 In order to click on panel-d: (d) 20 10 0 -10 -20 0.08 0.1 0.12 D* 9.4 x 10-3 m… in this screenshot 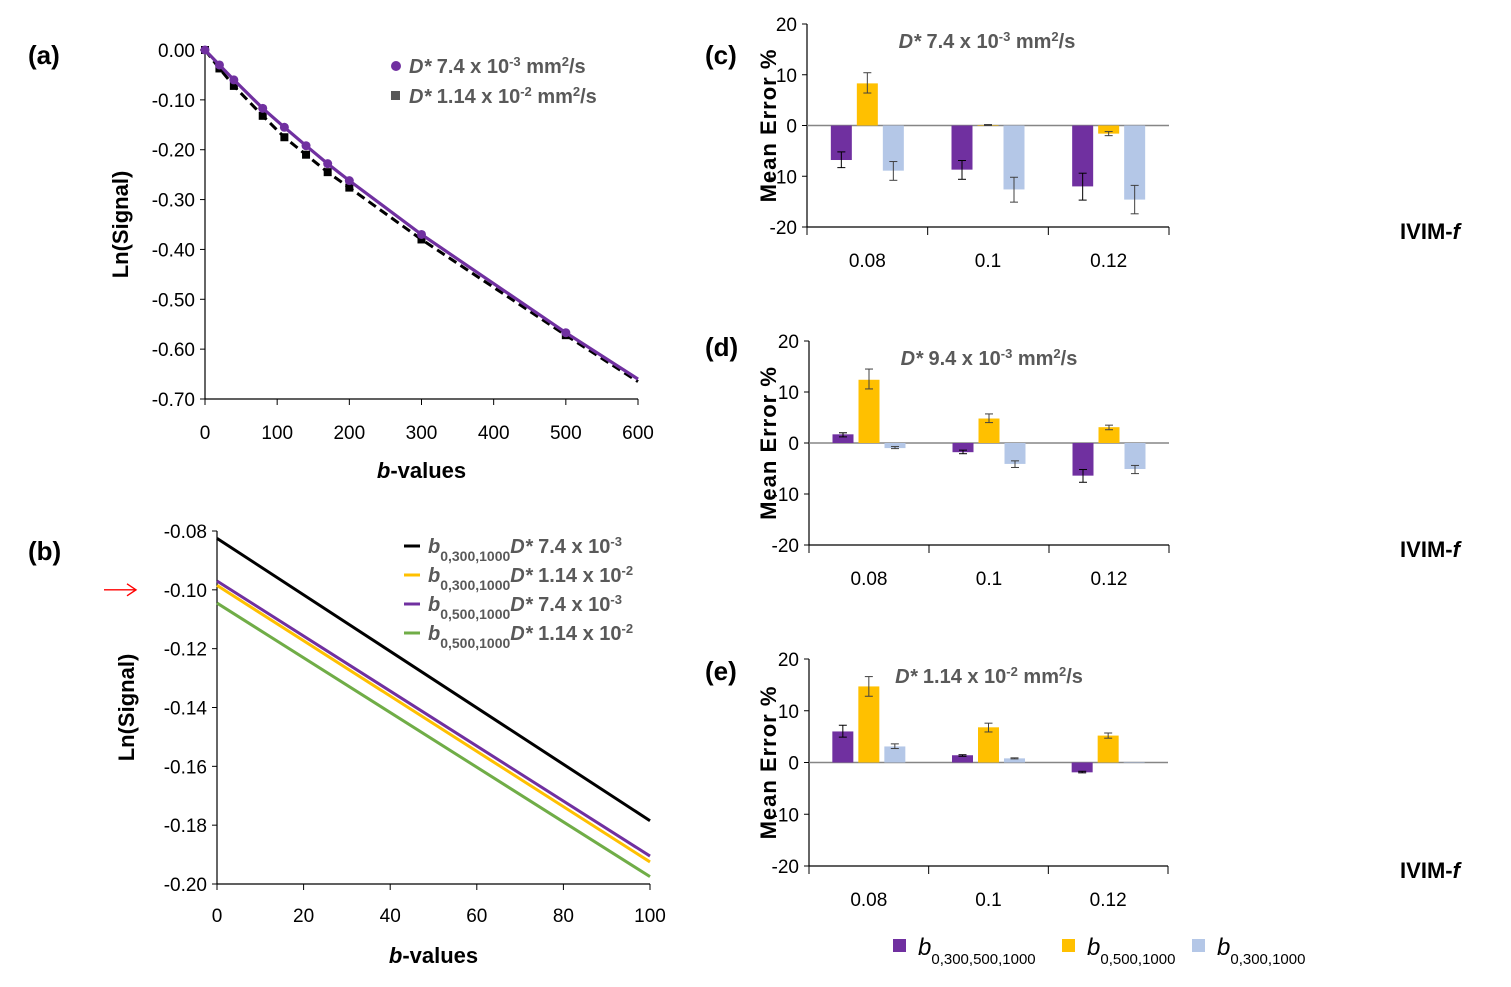, I will do `click(1084, 461)`.